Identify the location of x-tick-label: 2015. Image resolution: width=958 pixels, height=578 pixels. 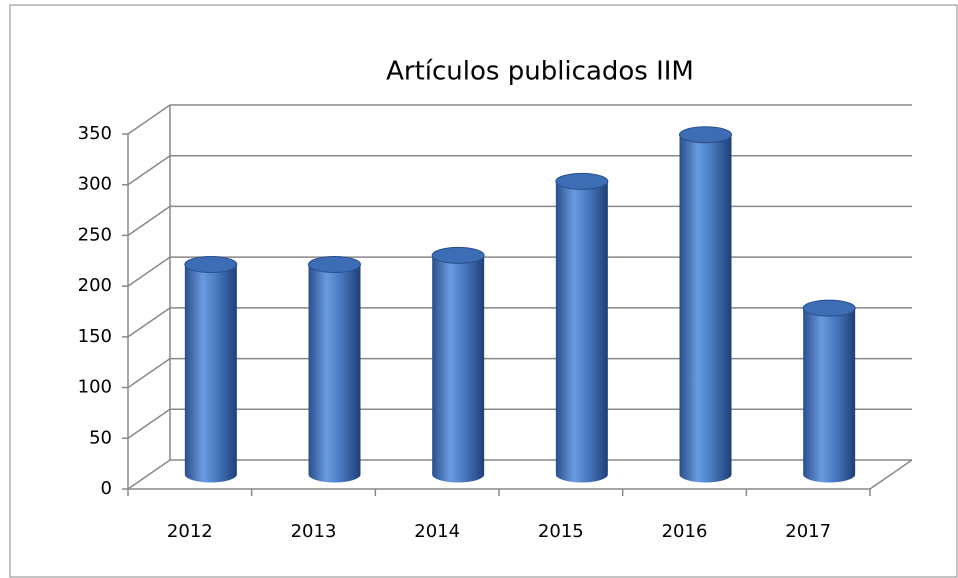
(561, 531).